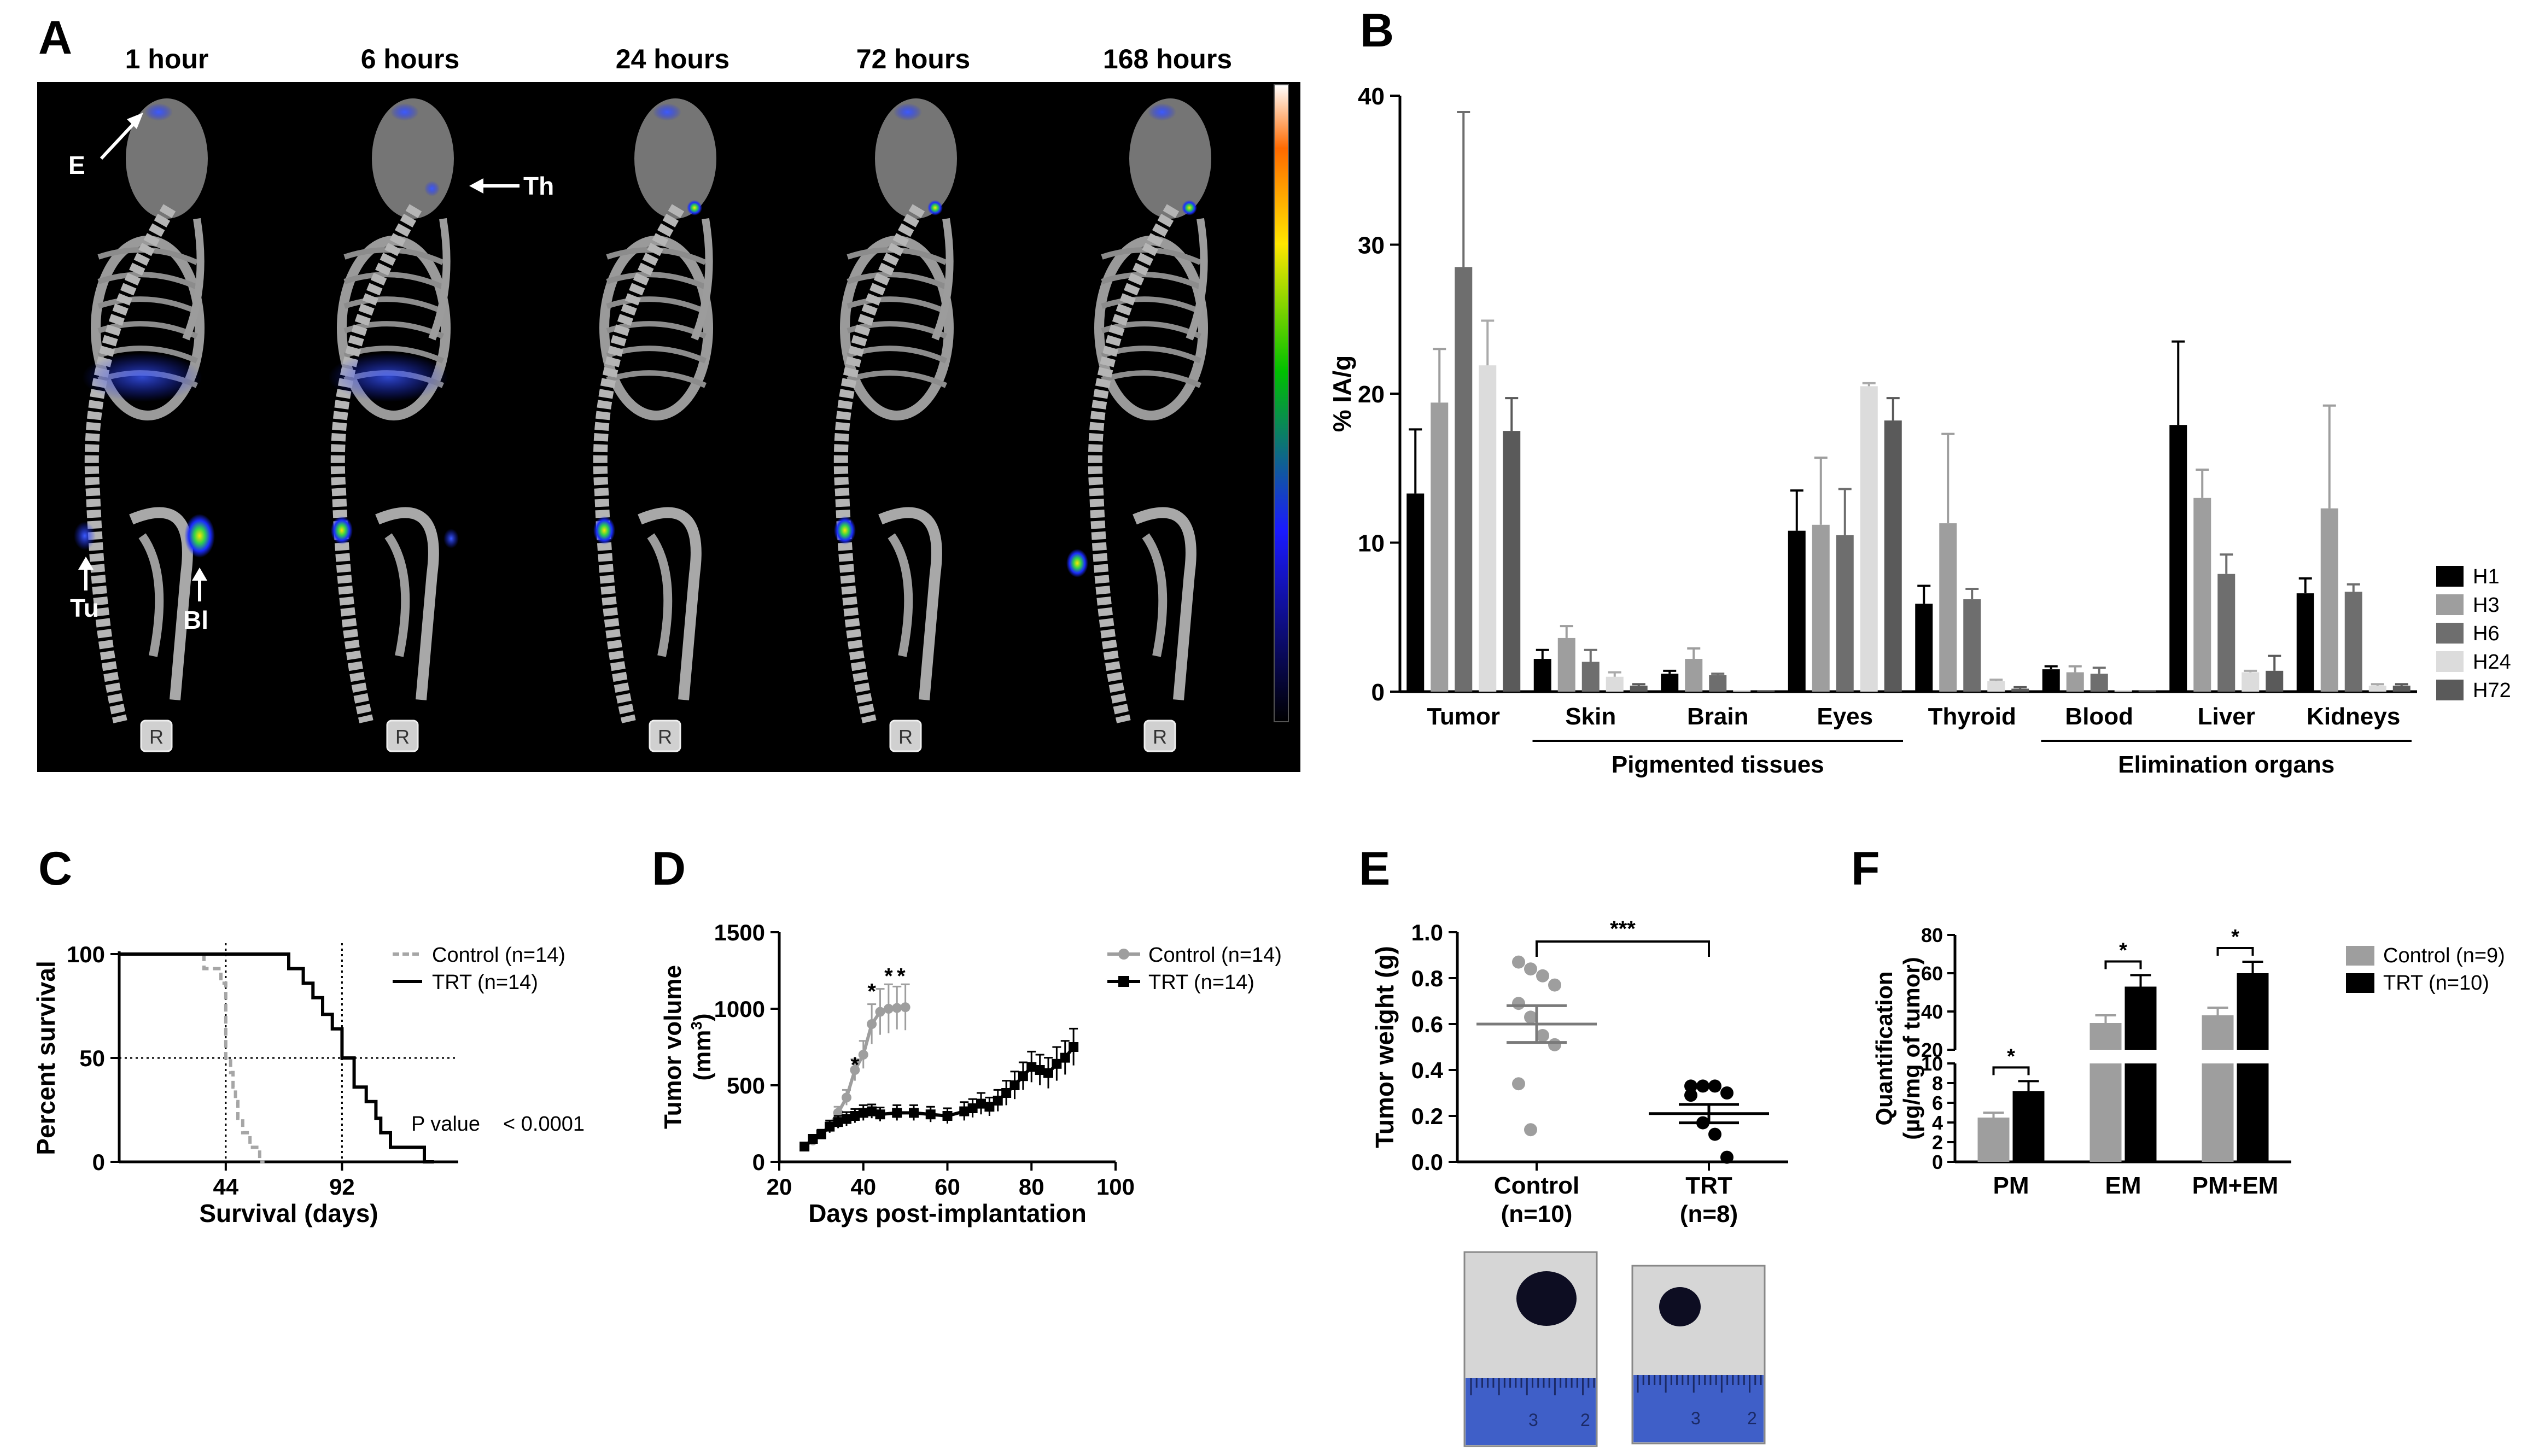 The image size is (2539, 1456). Describe the element at coordinates (863, 1187) in the screenshot. I see `x-tick-label: 40` at that location.